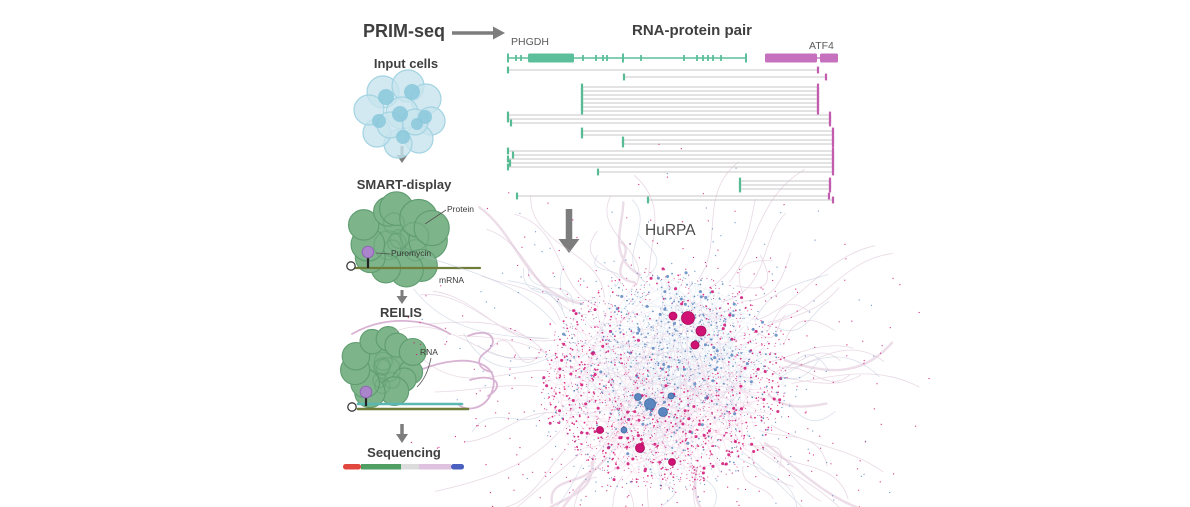  Describe the element at coordinates (404, 31) in the screenshot. I see `prim-seq-title: PRIM-seq` at that location.